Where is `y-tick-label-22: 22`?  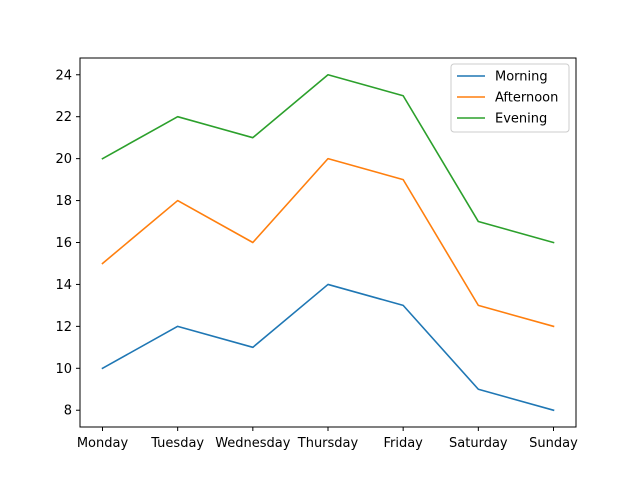 y-tick-label-22: 22 is located at coordinates (63, 117).